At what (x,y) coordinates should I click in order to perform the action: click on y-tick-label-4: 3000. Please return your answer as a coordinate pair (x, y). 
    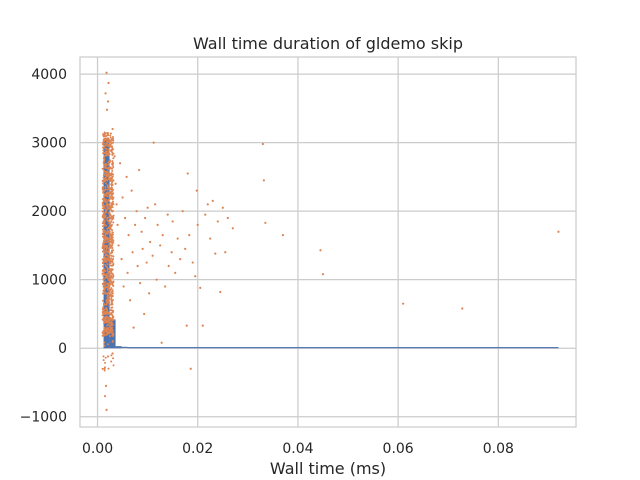
    Looking at the image, I should click on (49, 144).